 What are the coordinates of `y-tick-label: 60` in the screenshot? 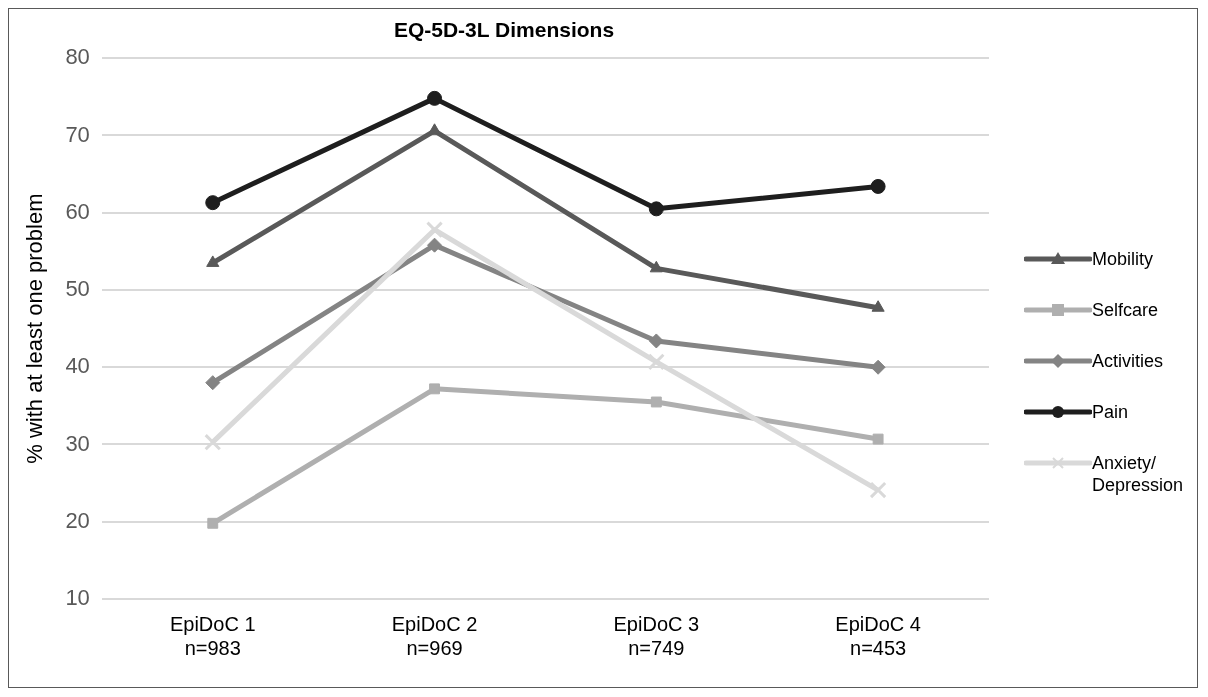 It's located at (77, 211).